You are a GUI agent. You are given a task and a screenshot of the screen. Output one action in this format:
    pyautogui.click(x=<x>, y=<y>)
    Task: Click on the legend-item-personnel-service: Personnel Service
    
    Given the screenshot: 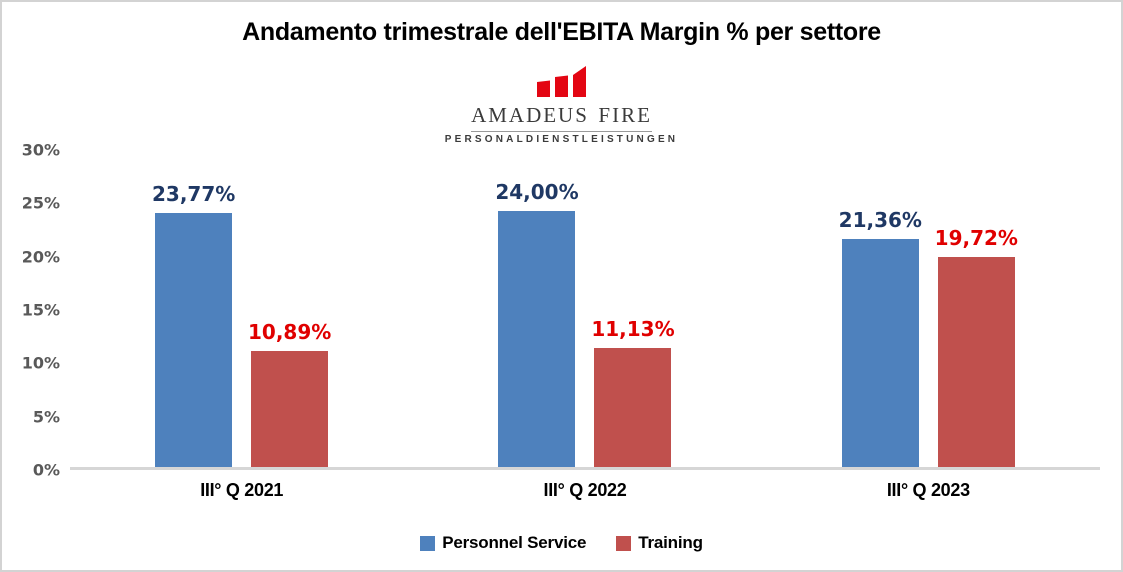 What is the action you would take?
    pyautogui.click(x=503, y=543)
    